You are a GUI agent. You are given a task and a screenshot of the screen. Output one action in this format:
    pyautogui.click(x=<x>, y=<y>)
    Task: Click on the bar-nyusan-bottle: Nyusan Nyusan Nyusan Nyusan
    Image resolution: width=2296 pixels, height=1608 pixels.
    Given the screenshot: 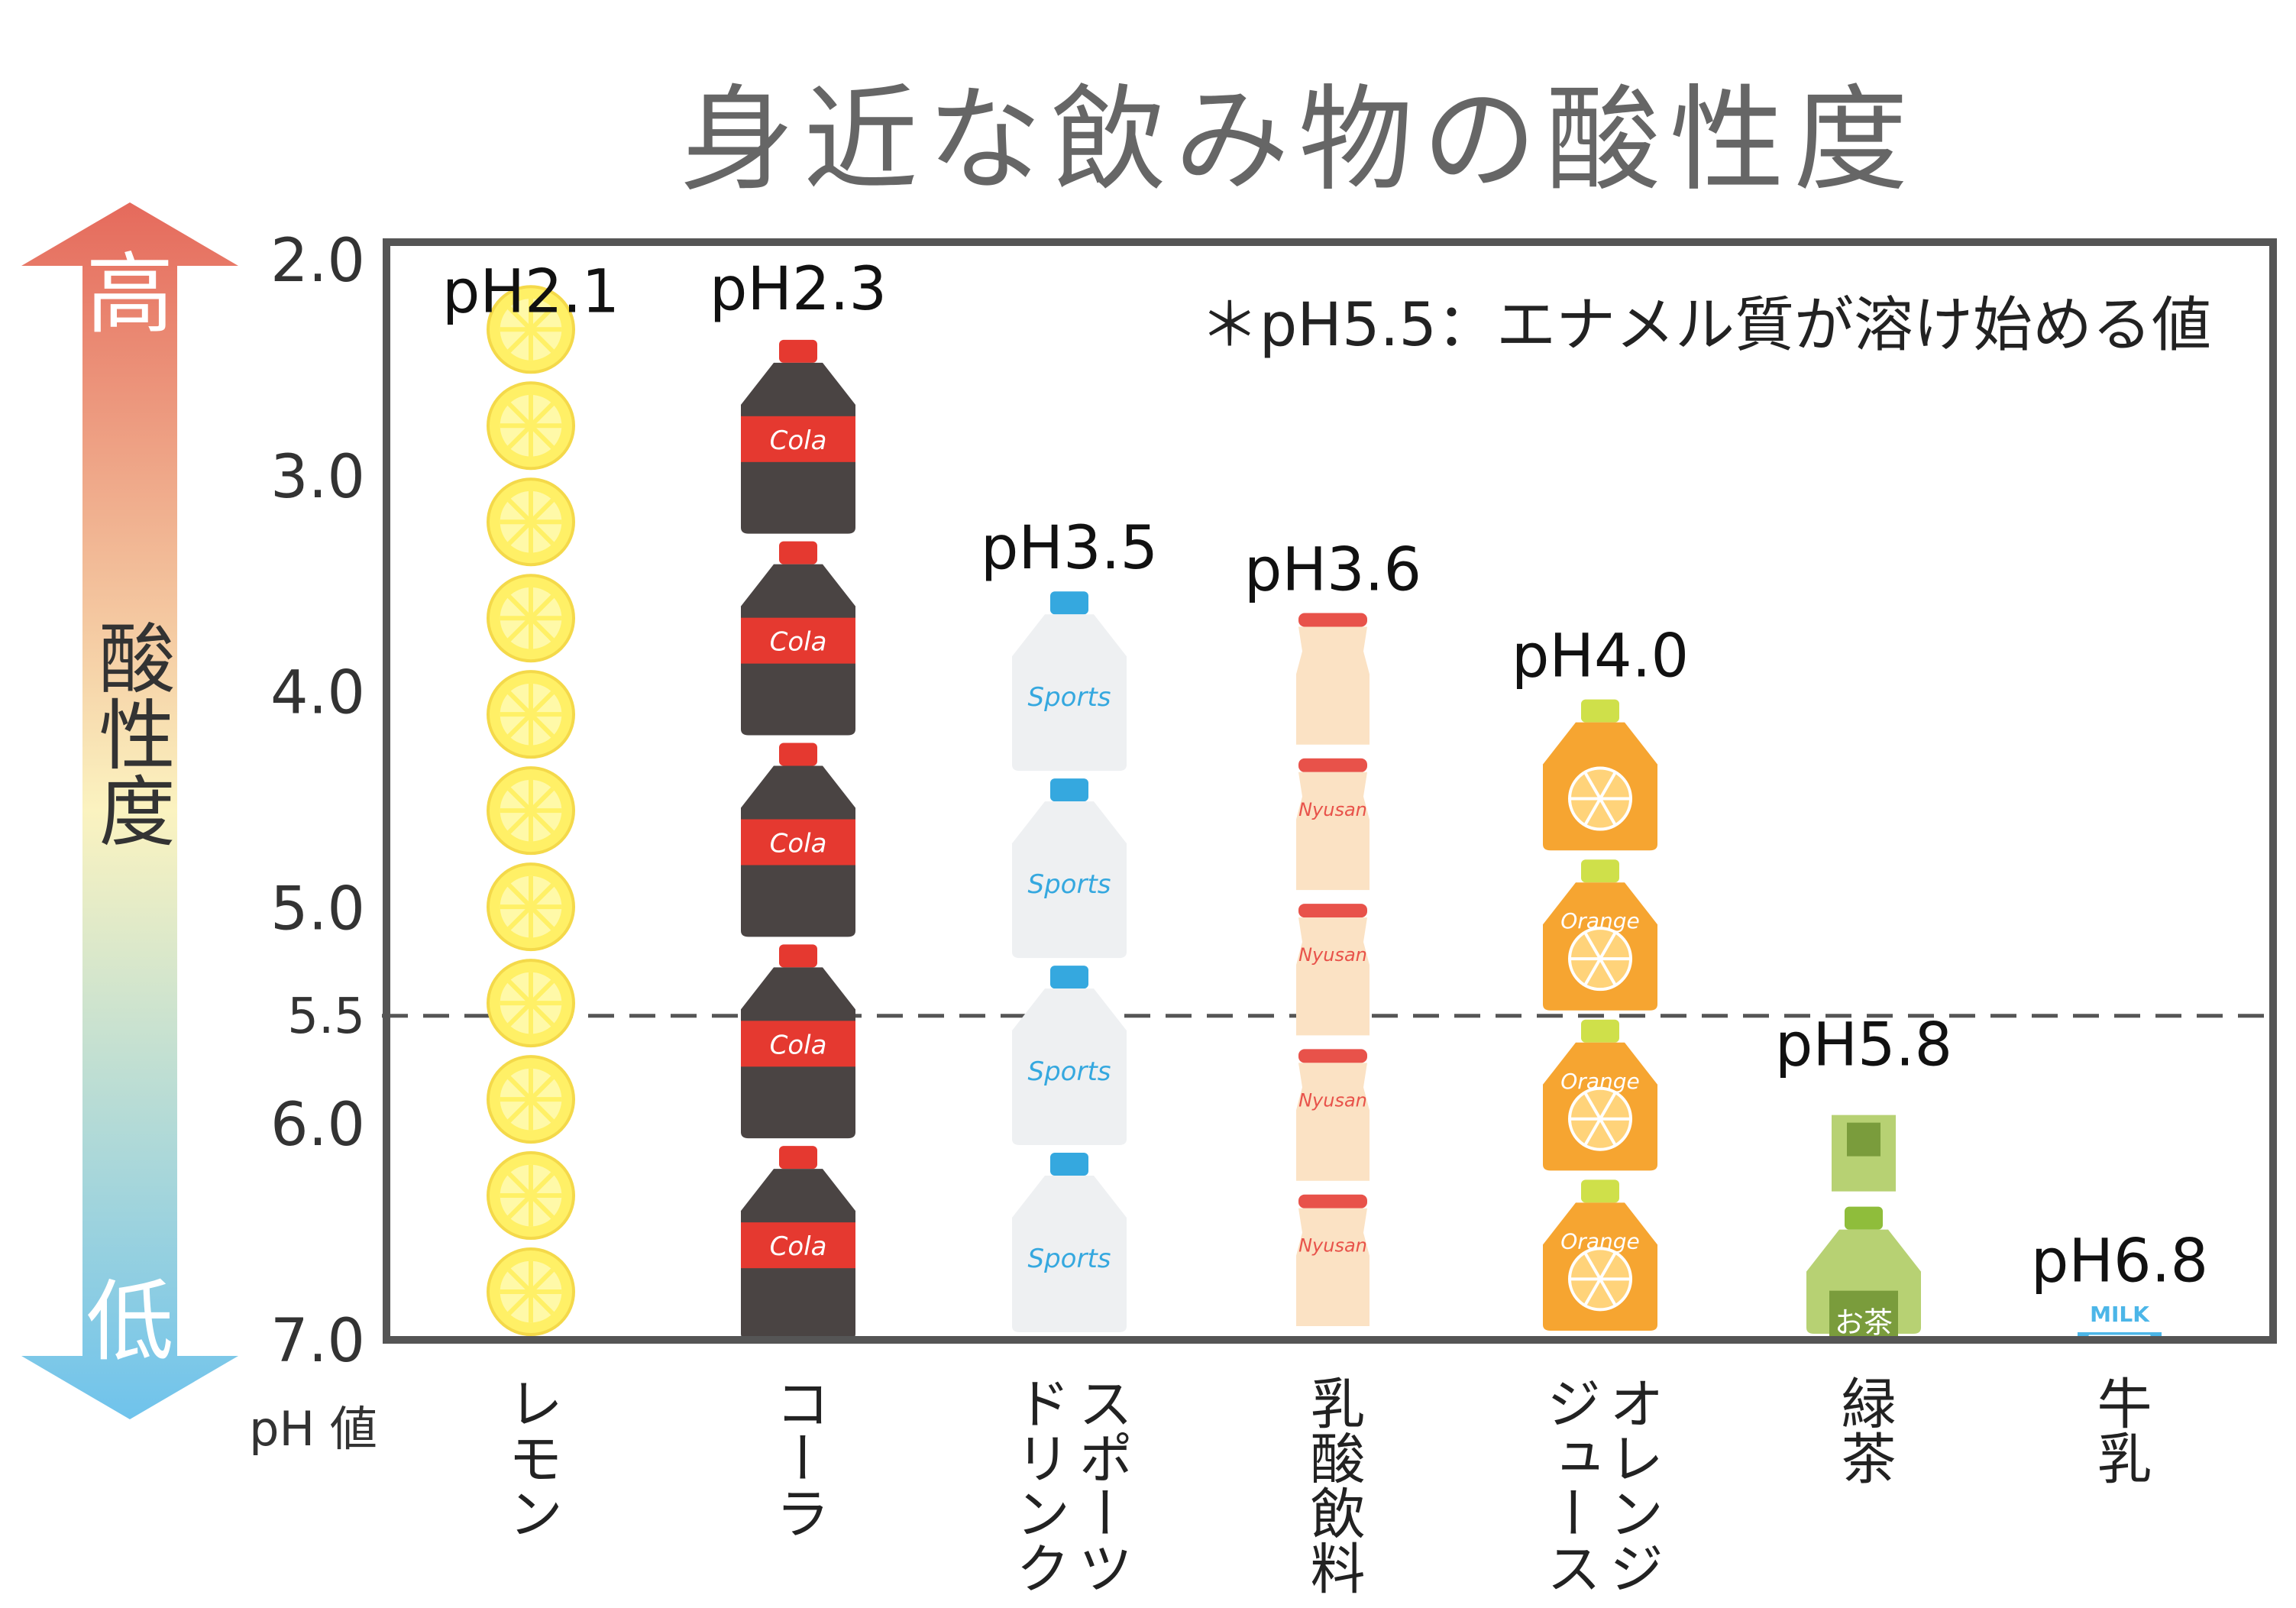 What is the action you would take?
    pyautogui.click(x=1333, y=969)
    